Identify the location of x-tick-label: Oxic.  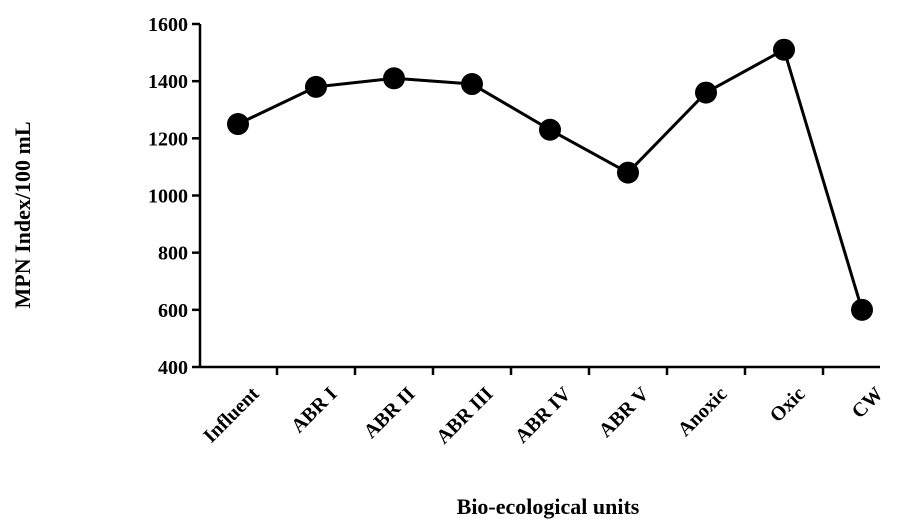
(788, 405).